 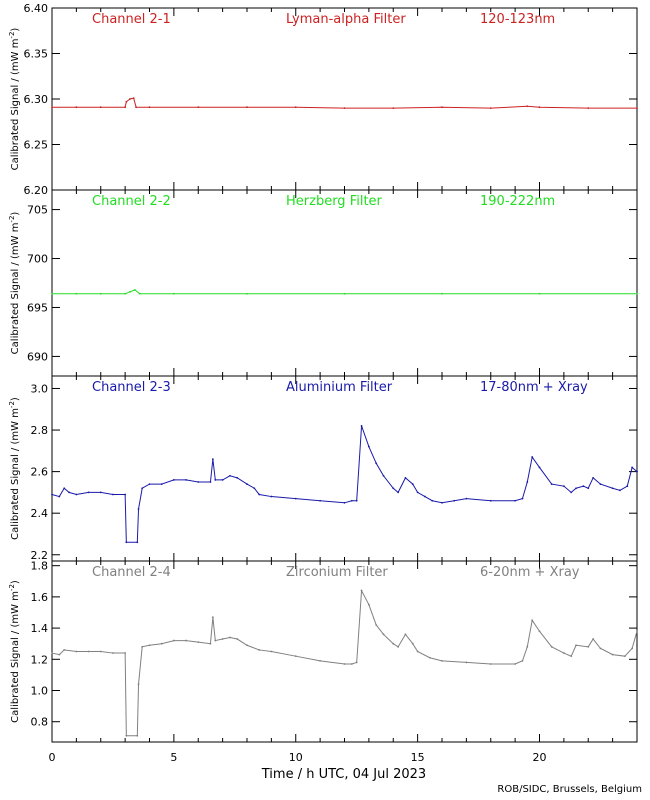 I want to click on y-tick-label: 6.40, so click(x=36, y=8).